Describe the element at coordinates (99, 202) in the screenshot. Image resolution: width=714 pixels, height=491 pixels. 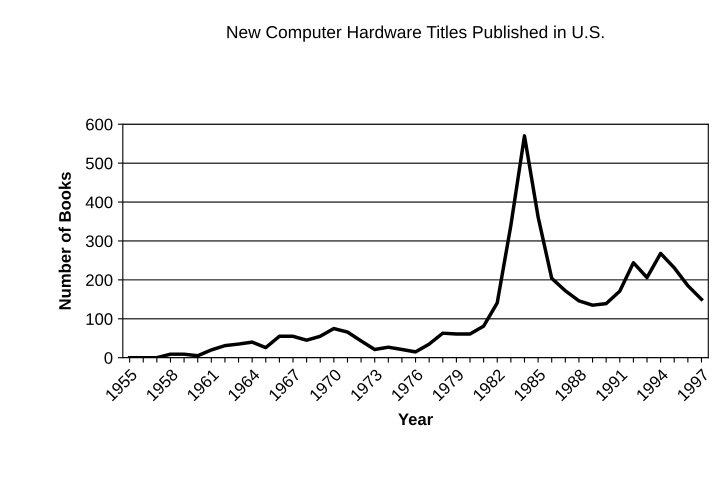
I see `y-tick-label: 400` at that location.